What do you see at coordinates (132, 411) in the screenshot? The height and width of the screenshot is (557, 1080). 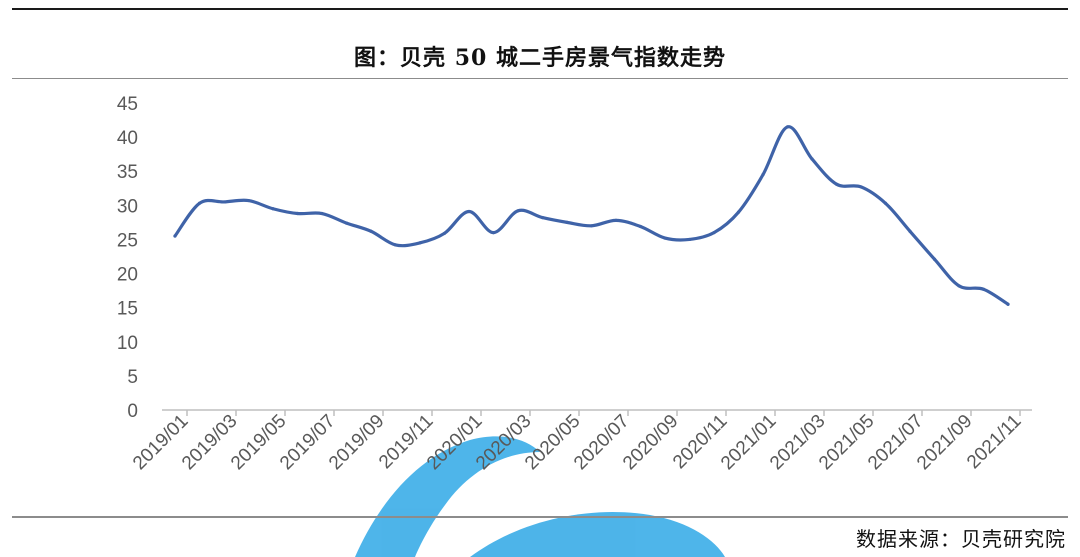 I see `y-tick-label: 0` at bounding box center [132, 411].